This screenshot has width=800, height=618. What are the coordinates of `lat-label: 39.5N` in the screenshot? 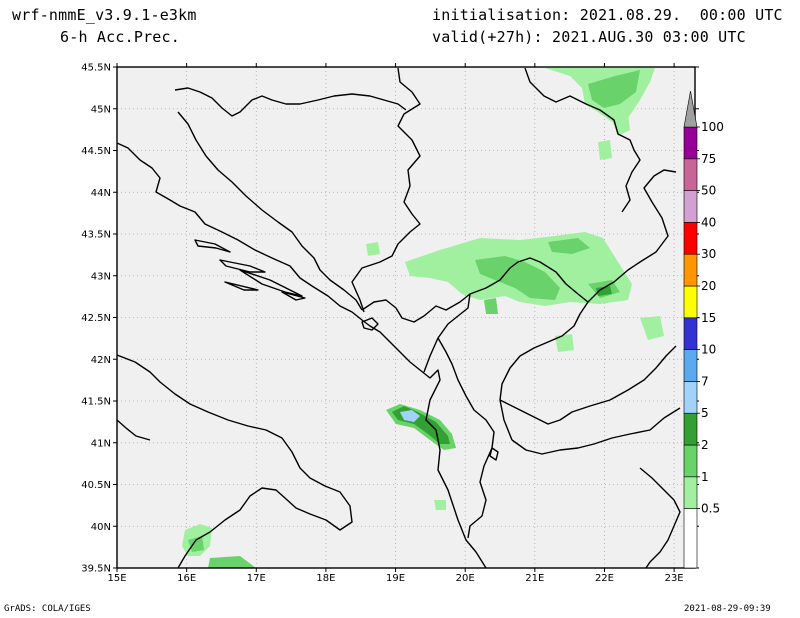 It's located at (96, 569).